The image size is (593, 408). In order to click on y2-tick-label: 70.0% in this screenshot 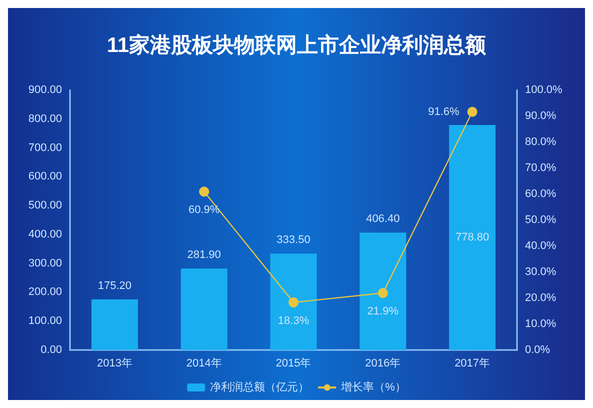, I will do `click(540, 168)`.